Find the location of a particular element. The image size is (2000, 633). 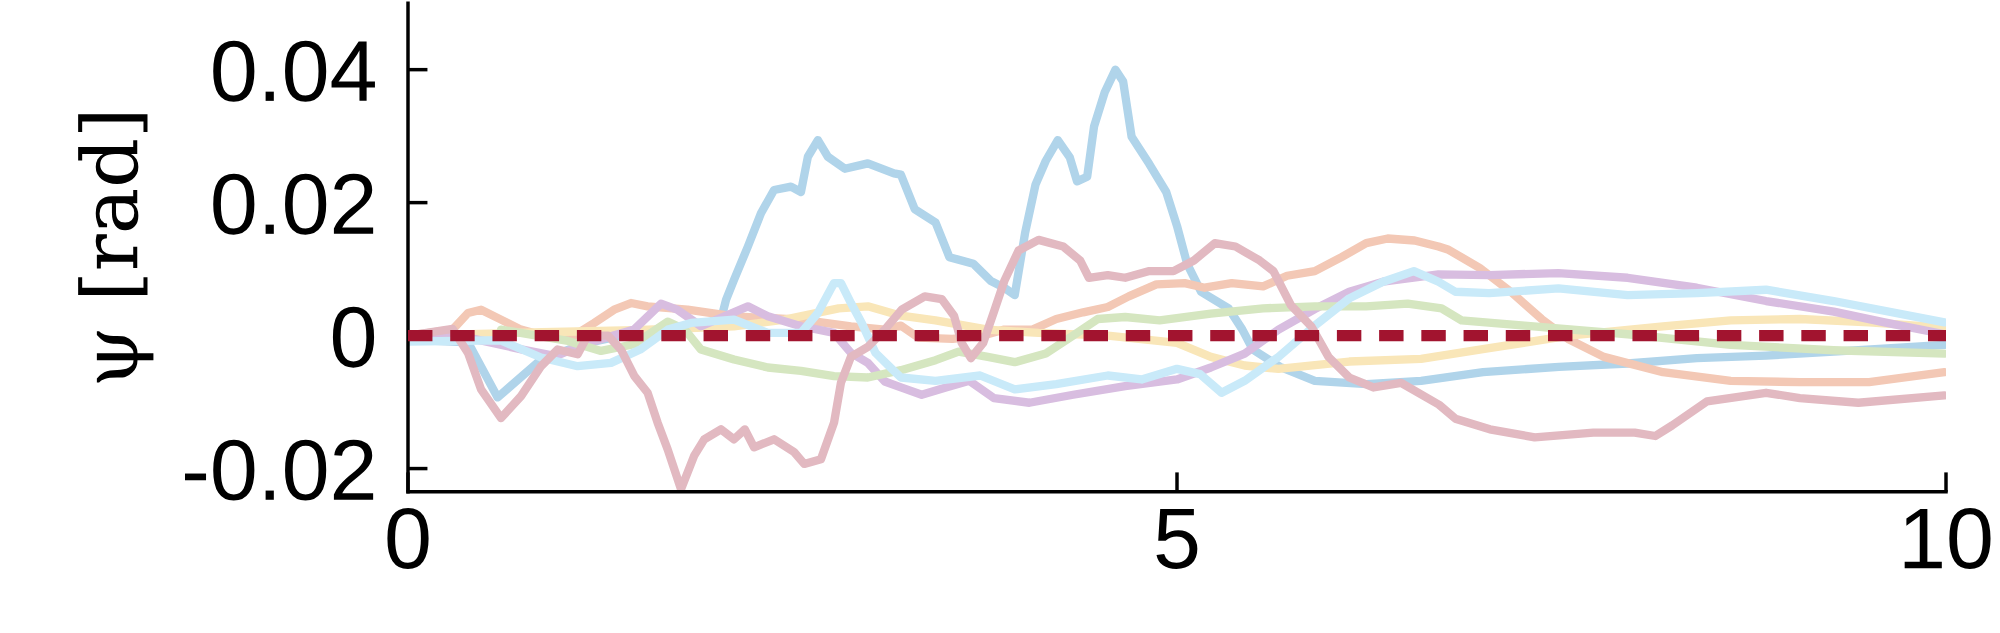

y-tick-label: -0.02 is located at coordinates (279, 470).